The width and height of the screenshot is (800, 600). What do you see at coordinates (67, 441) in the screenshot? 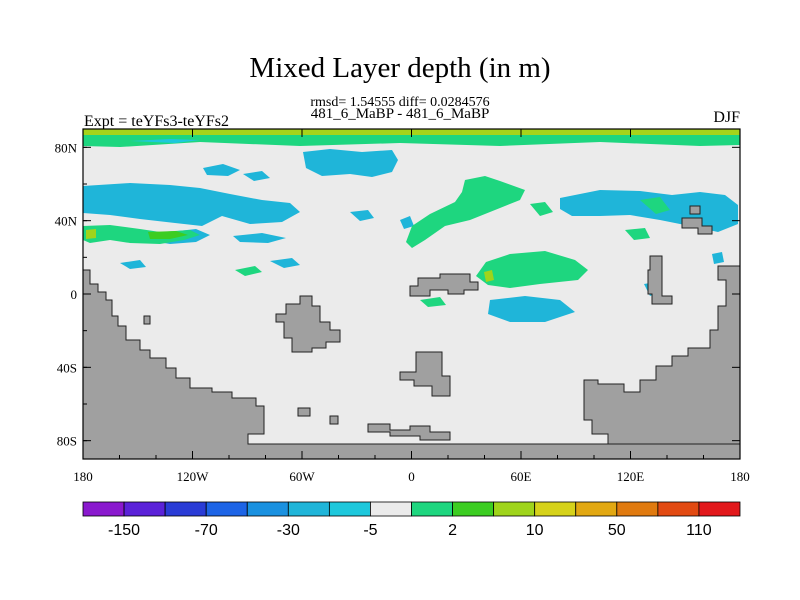
I see `y-tick-label: 80S` at bounding box center [67, 441].